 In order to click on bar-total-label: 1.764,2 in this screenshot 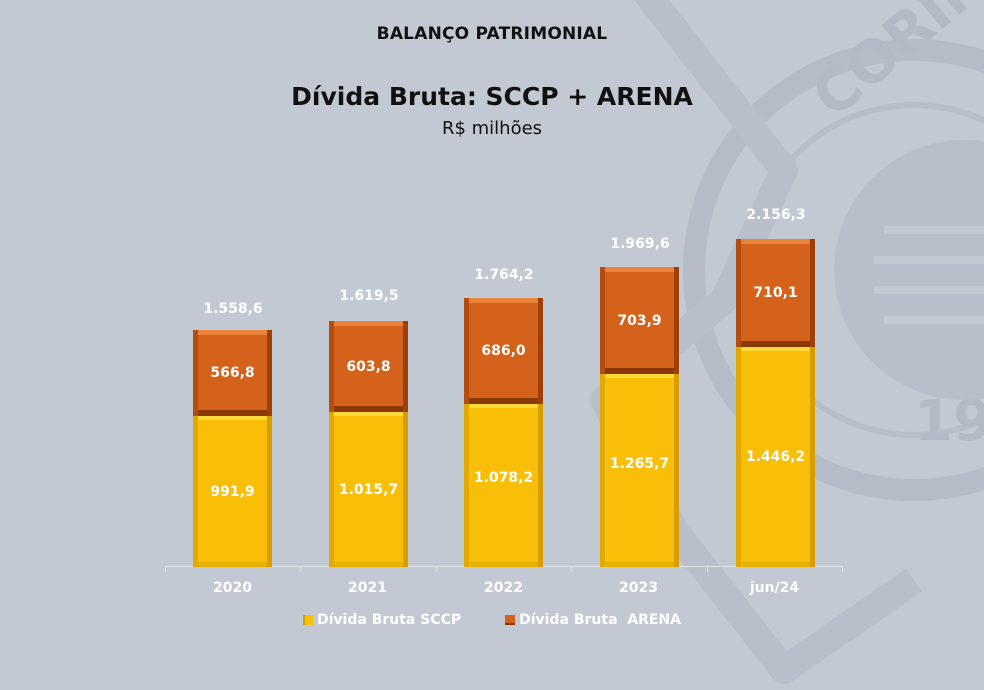, I will do `click(504, 275)`.